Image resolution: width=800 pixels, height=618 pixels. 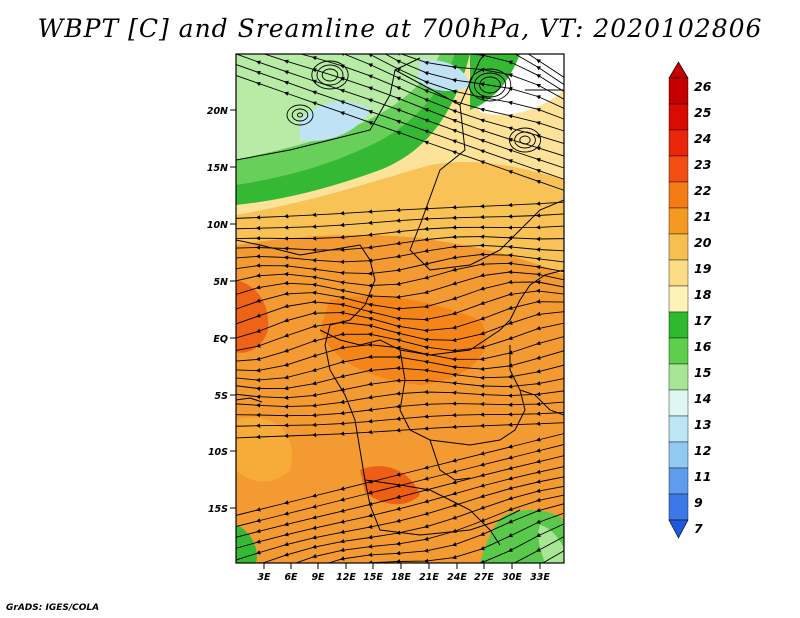 What do you see at coordinates (702, 398) in the screenshot?
I see `colorbar-label: 14` at bounding box center [702, 398].